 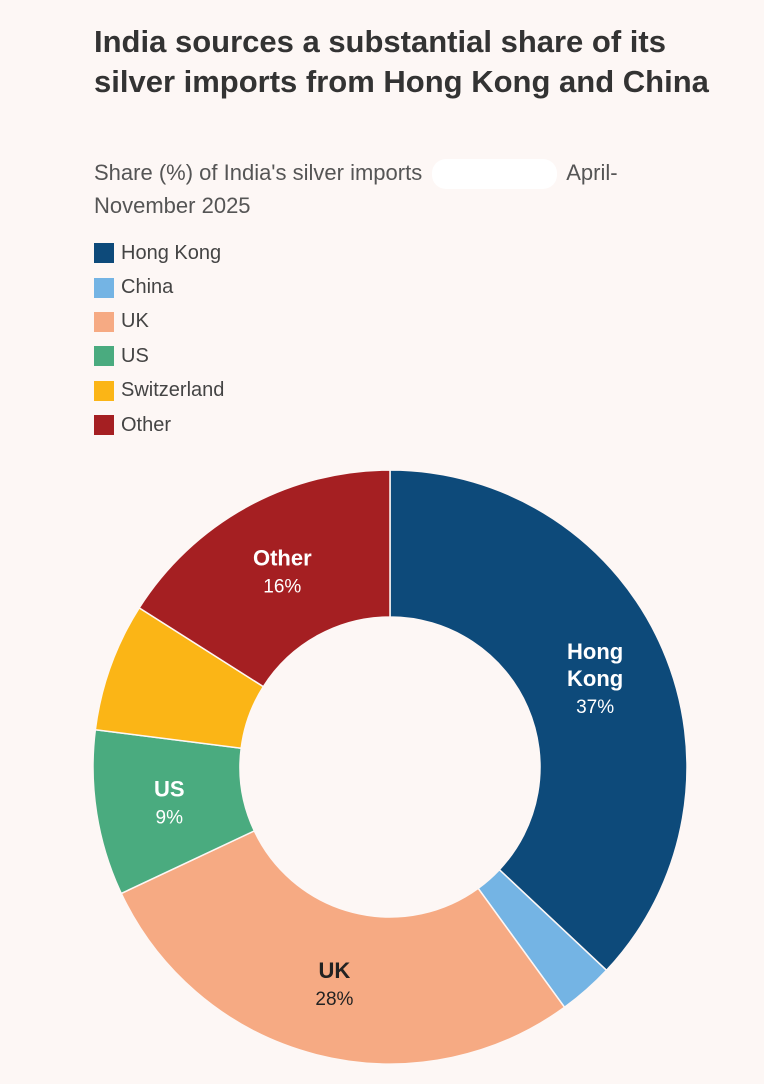 What do you see at coordinates (169, 788) in the screenshot?
I see `slice-label-us: US` at bounding box center [169, 788].